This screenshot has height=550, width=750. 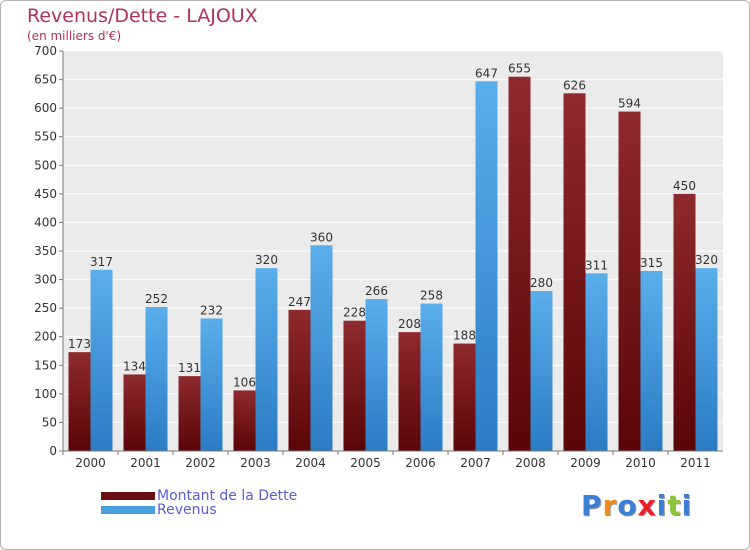 I want to click on x-tick-label: 2011, so click(x=695, y=463).